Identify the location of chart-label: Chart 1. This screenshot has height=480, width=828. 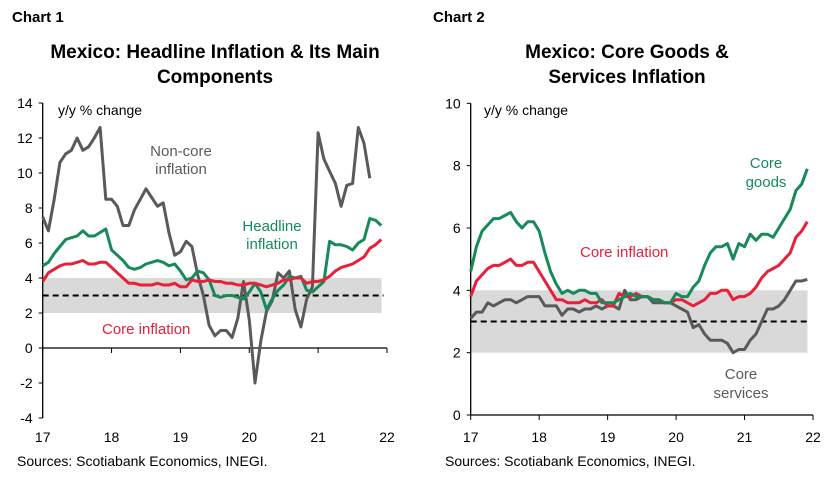
(38, 17).